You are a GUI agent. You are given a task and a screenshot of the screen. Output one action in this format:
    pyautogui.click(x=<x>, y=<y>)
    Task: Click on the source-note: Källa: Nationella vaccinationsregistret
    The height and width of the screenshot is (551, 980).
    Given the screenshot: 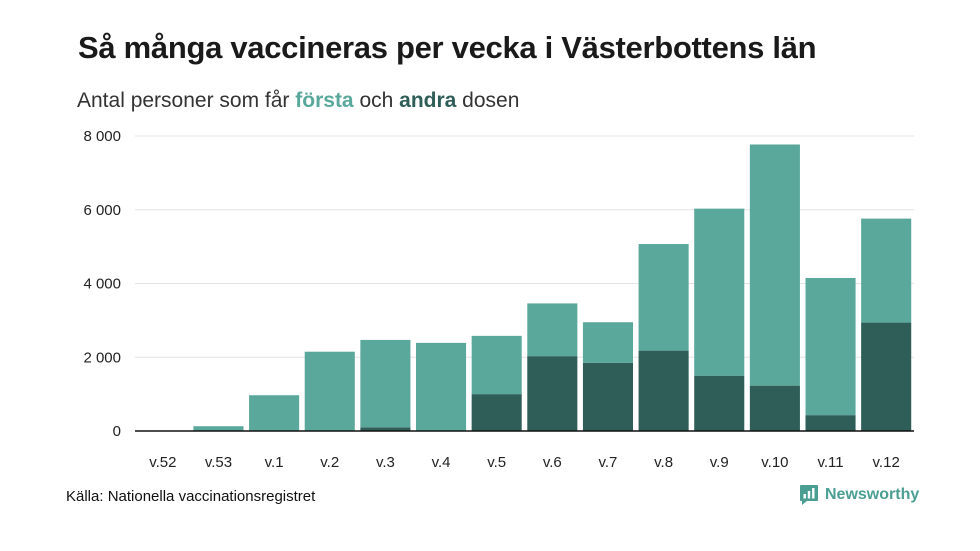 What is the action you would take?
    pyautogui.click(x=191, y=496)
    